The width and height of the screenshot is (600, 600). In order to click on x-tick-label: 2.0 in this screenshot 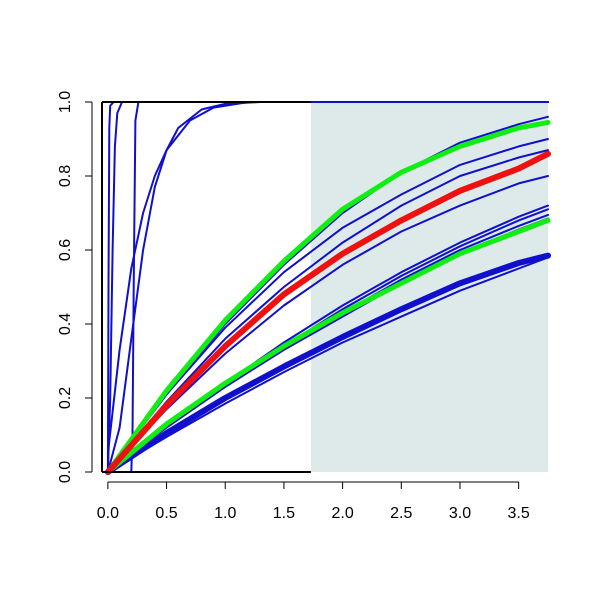, I will do `click(342, 513)`.